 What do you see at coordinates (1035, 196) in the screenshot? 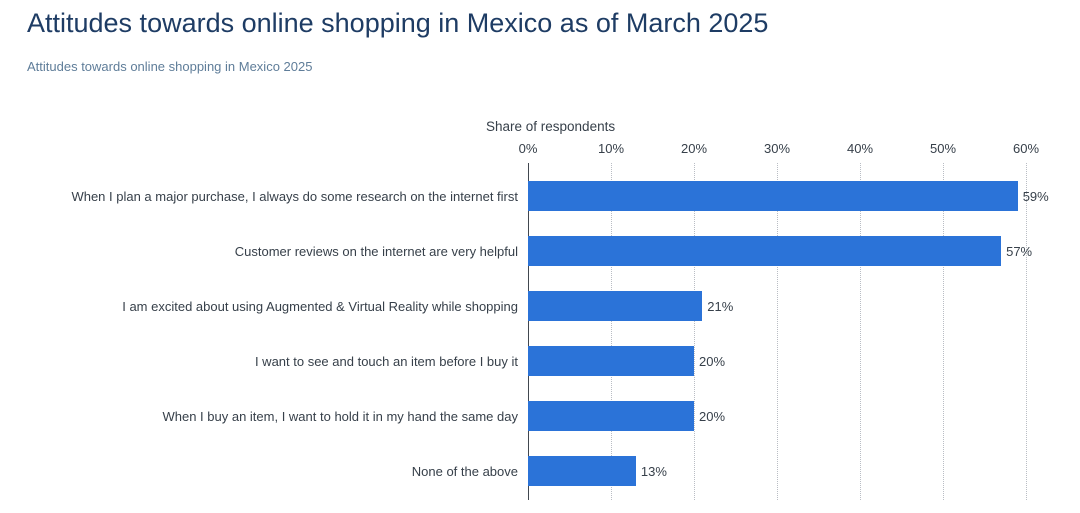
I see `bar-value-label: 59%` at bounding box center [1035, 196].